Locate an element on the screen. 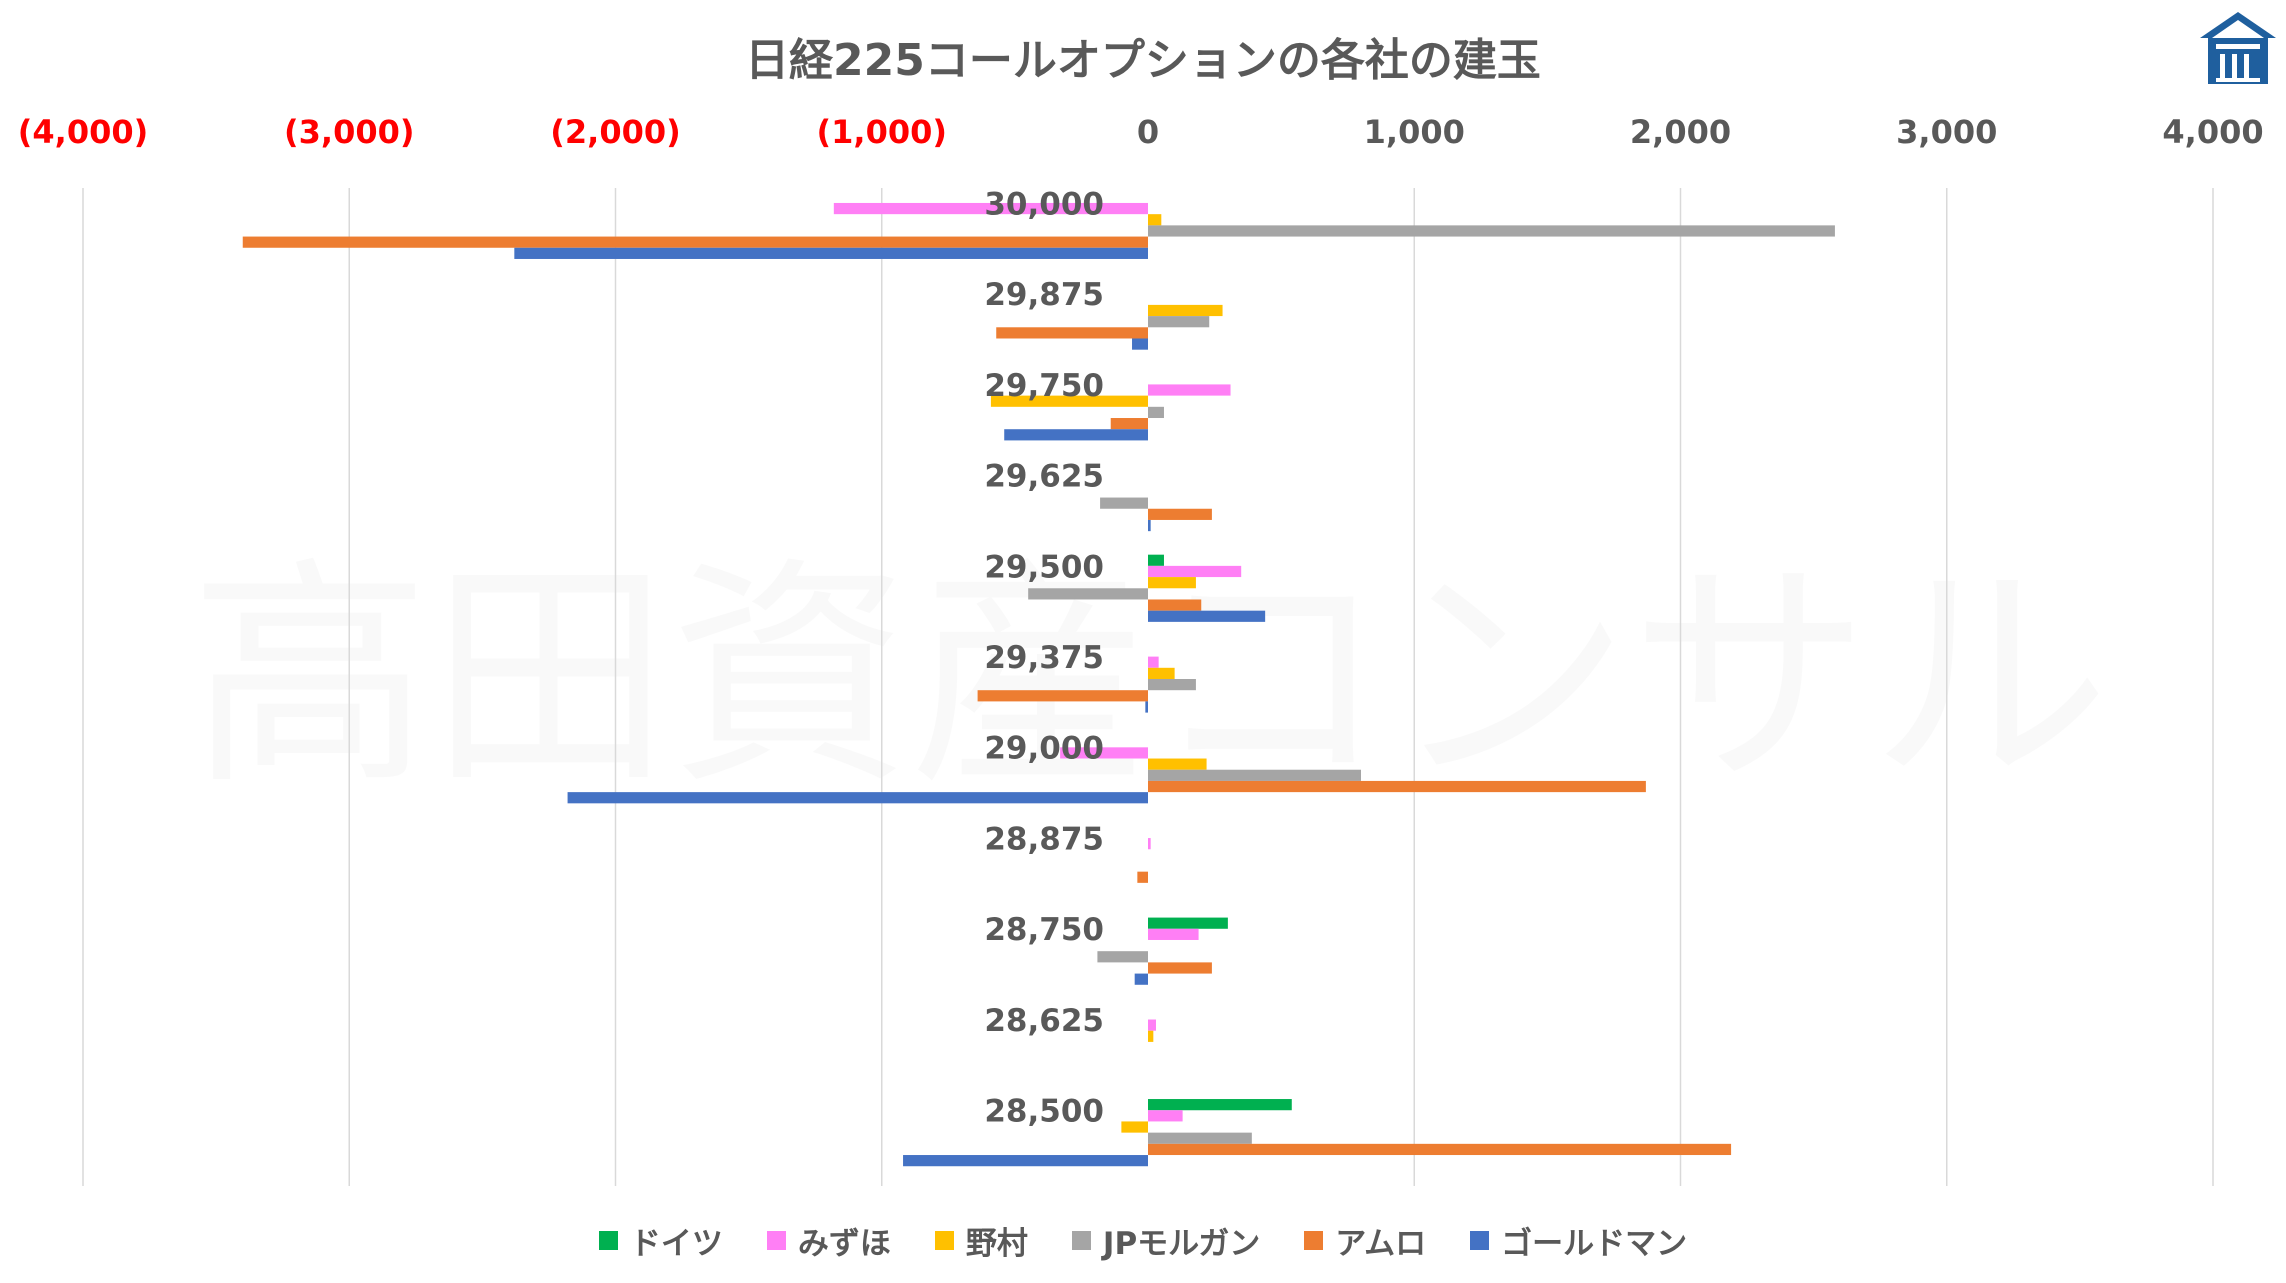 The image size is (2286, 1283). legend-label: ゴールドマン is located at coordinates (1594, 1244).